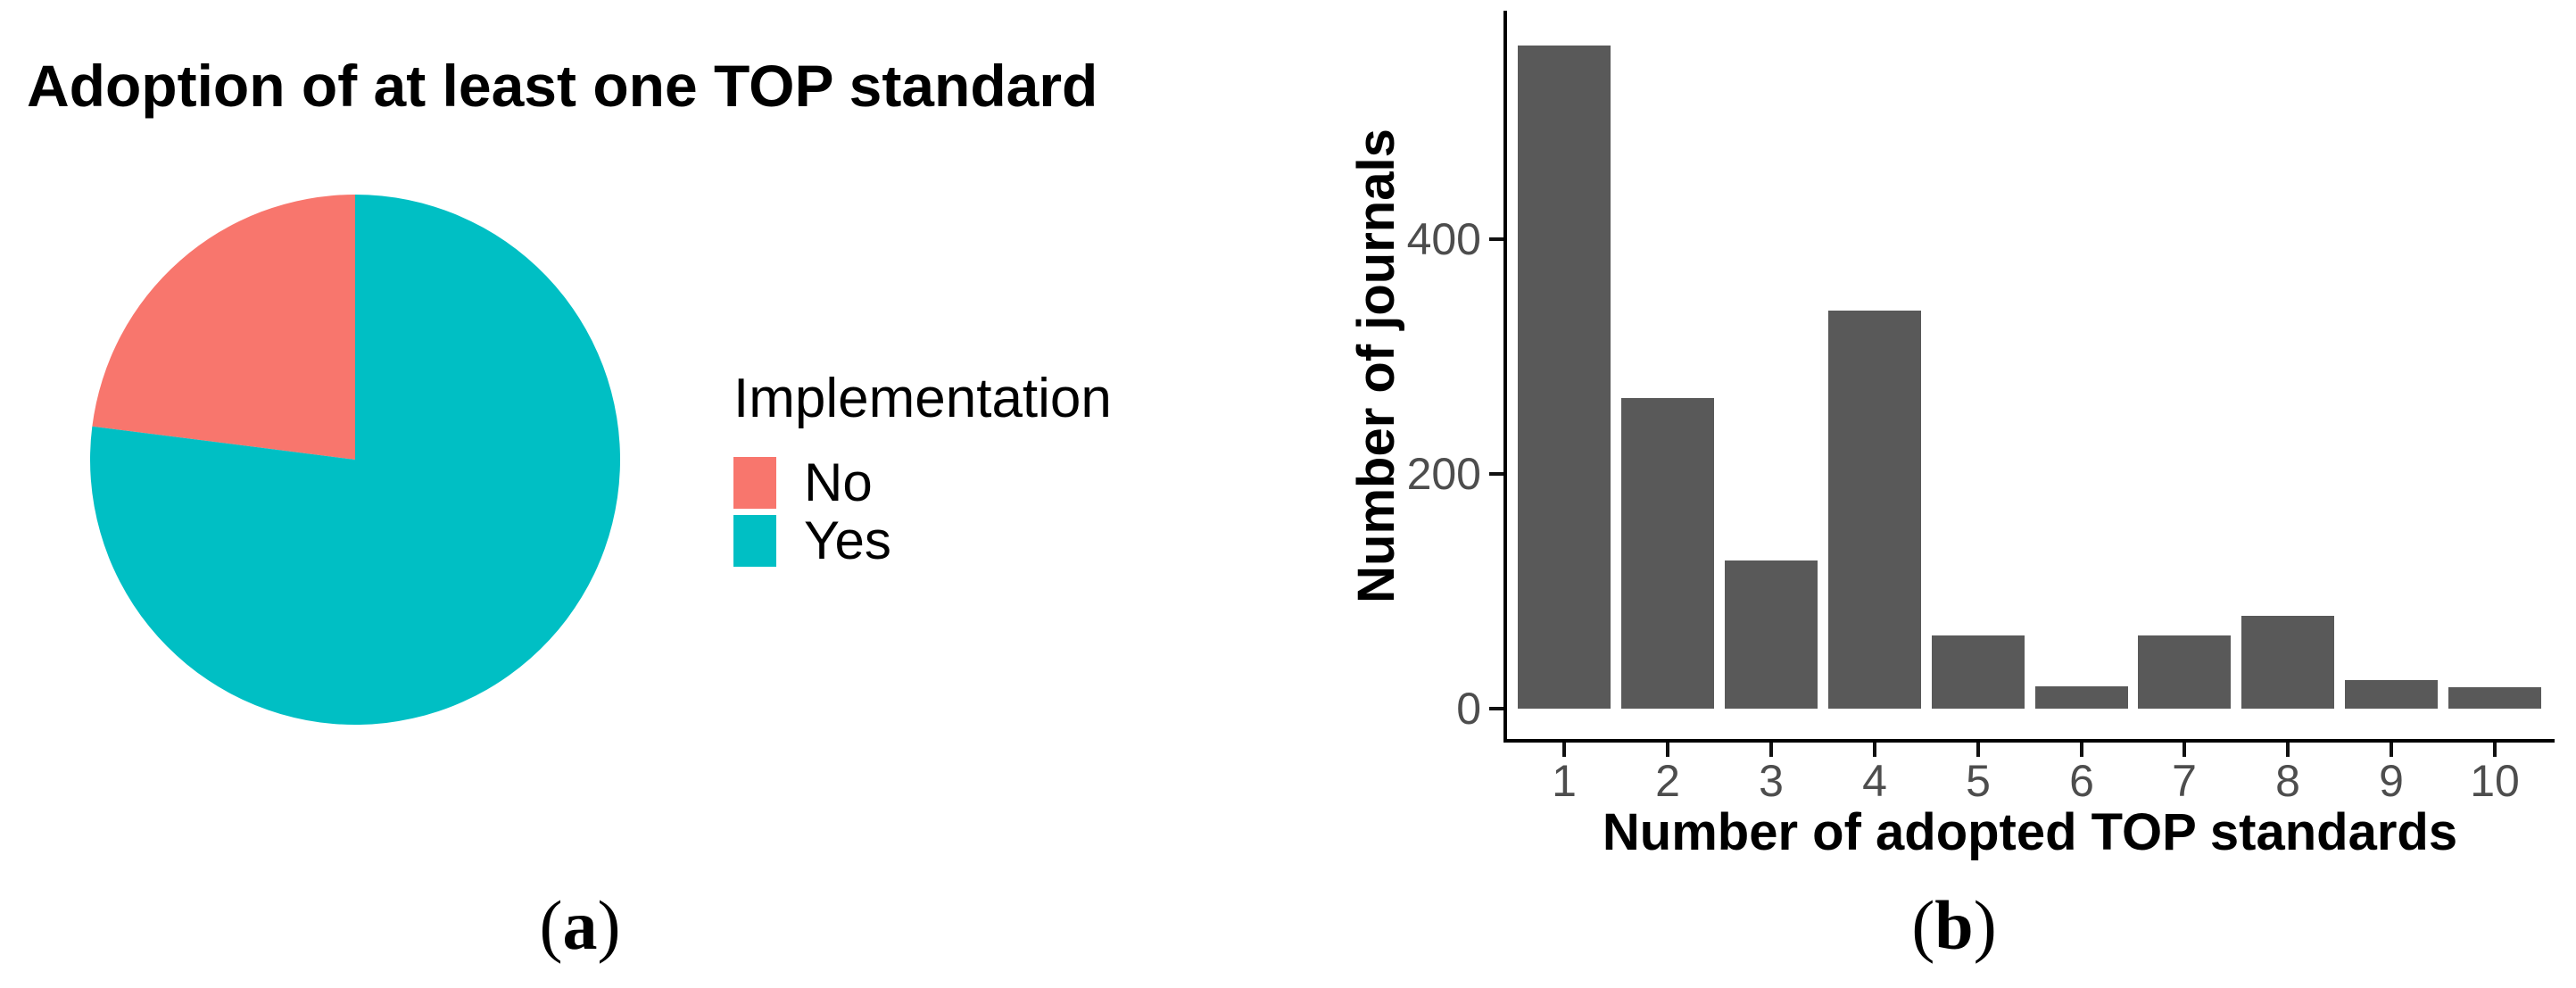 Image resolution: width=2576 pixels, height=988 pixels. I want to click on pie-slice-yes, so click(355, 460).